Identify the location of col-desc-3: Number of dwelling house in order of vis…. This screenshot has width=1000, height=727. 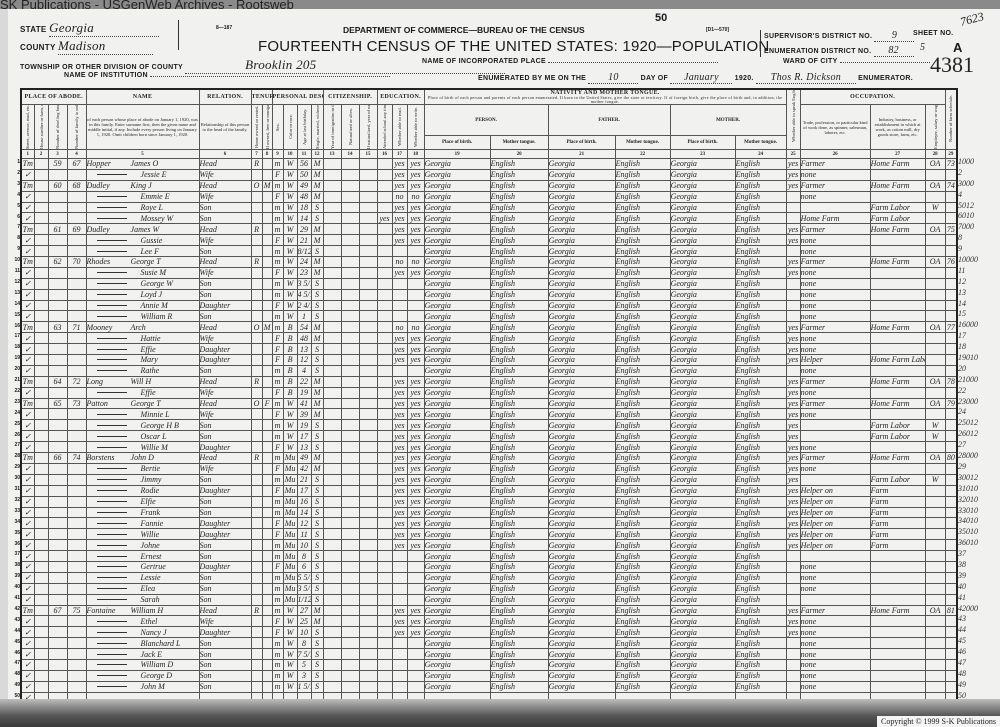
(57, 127).